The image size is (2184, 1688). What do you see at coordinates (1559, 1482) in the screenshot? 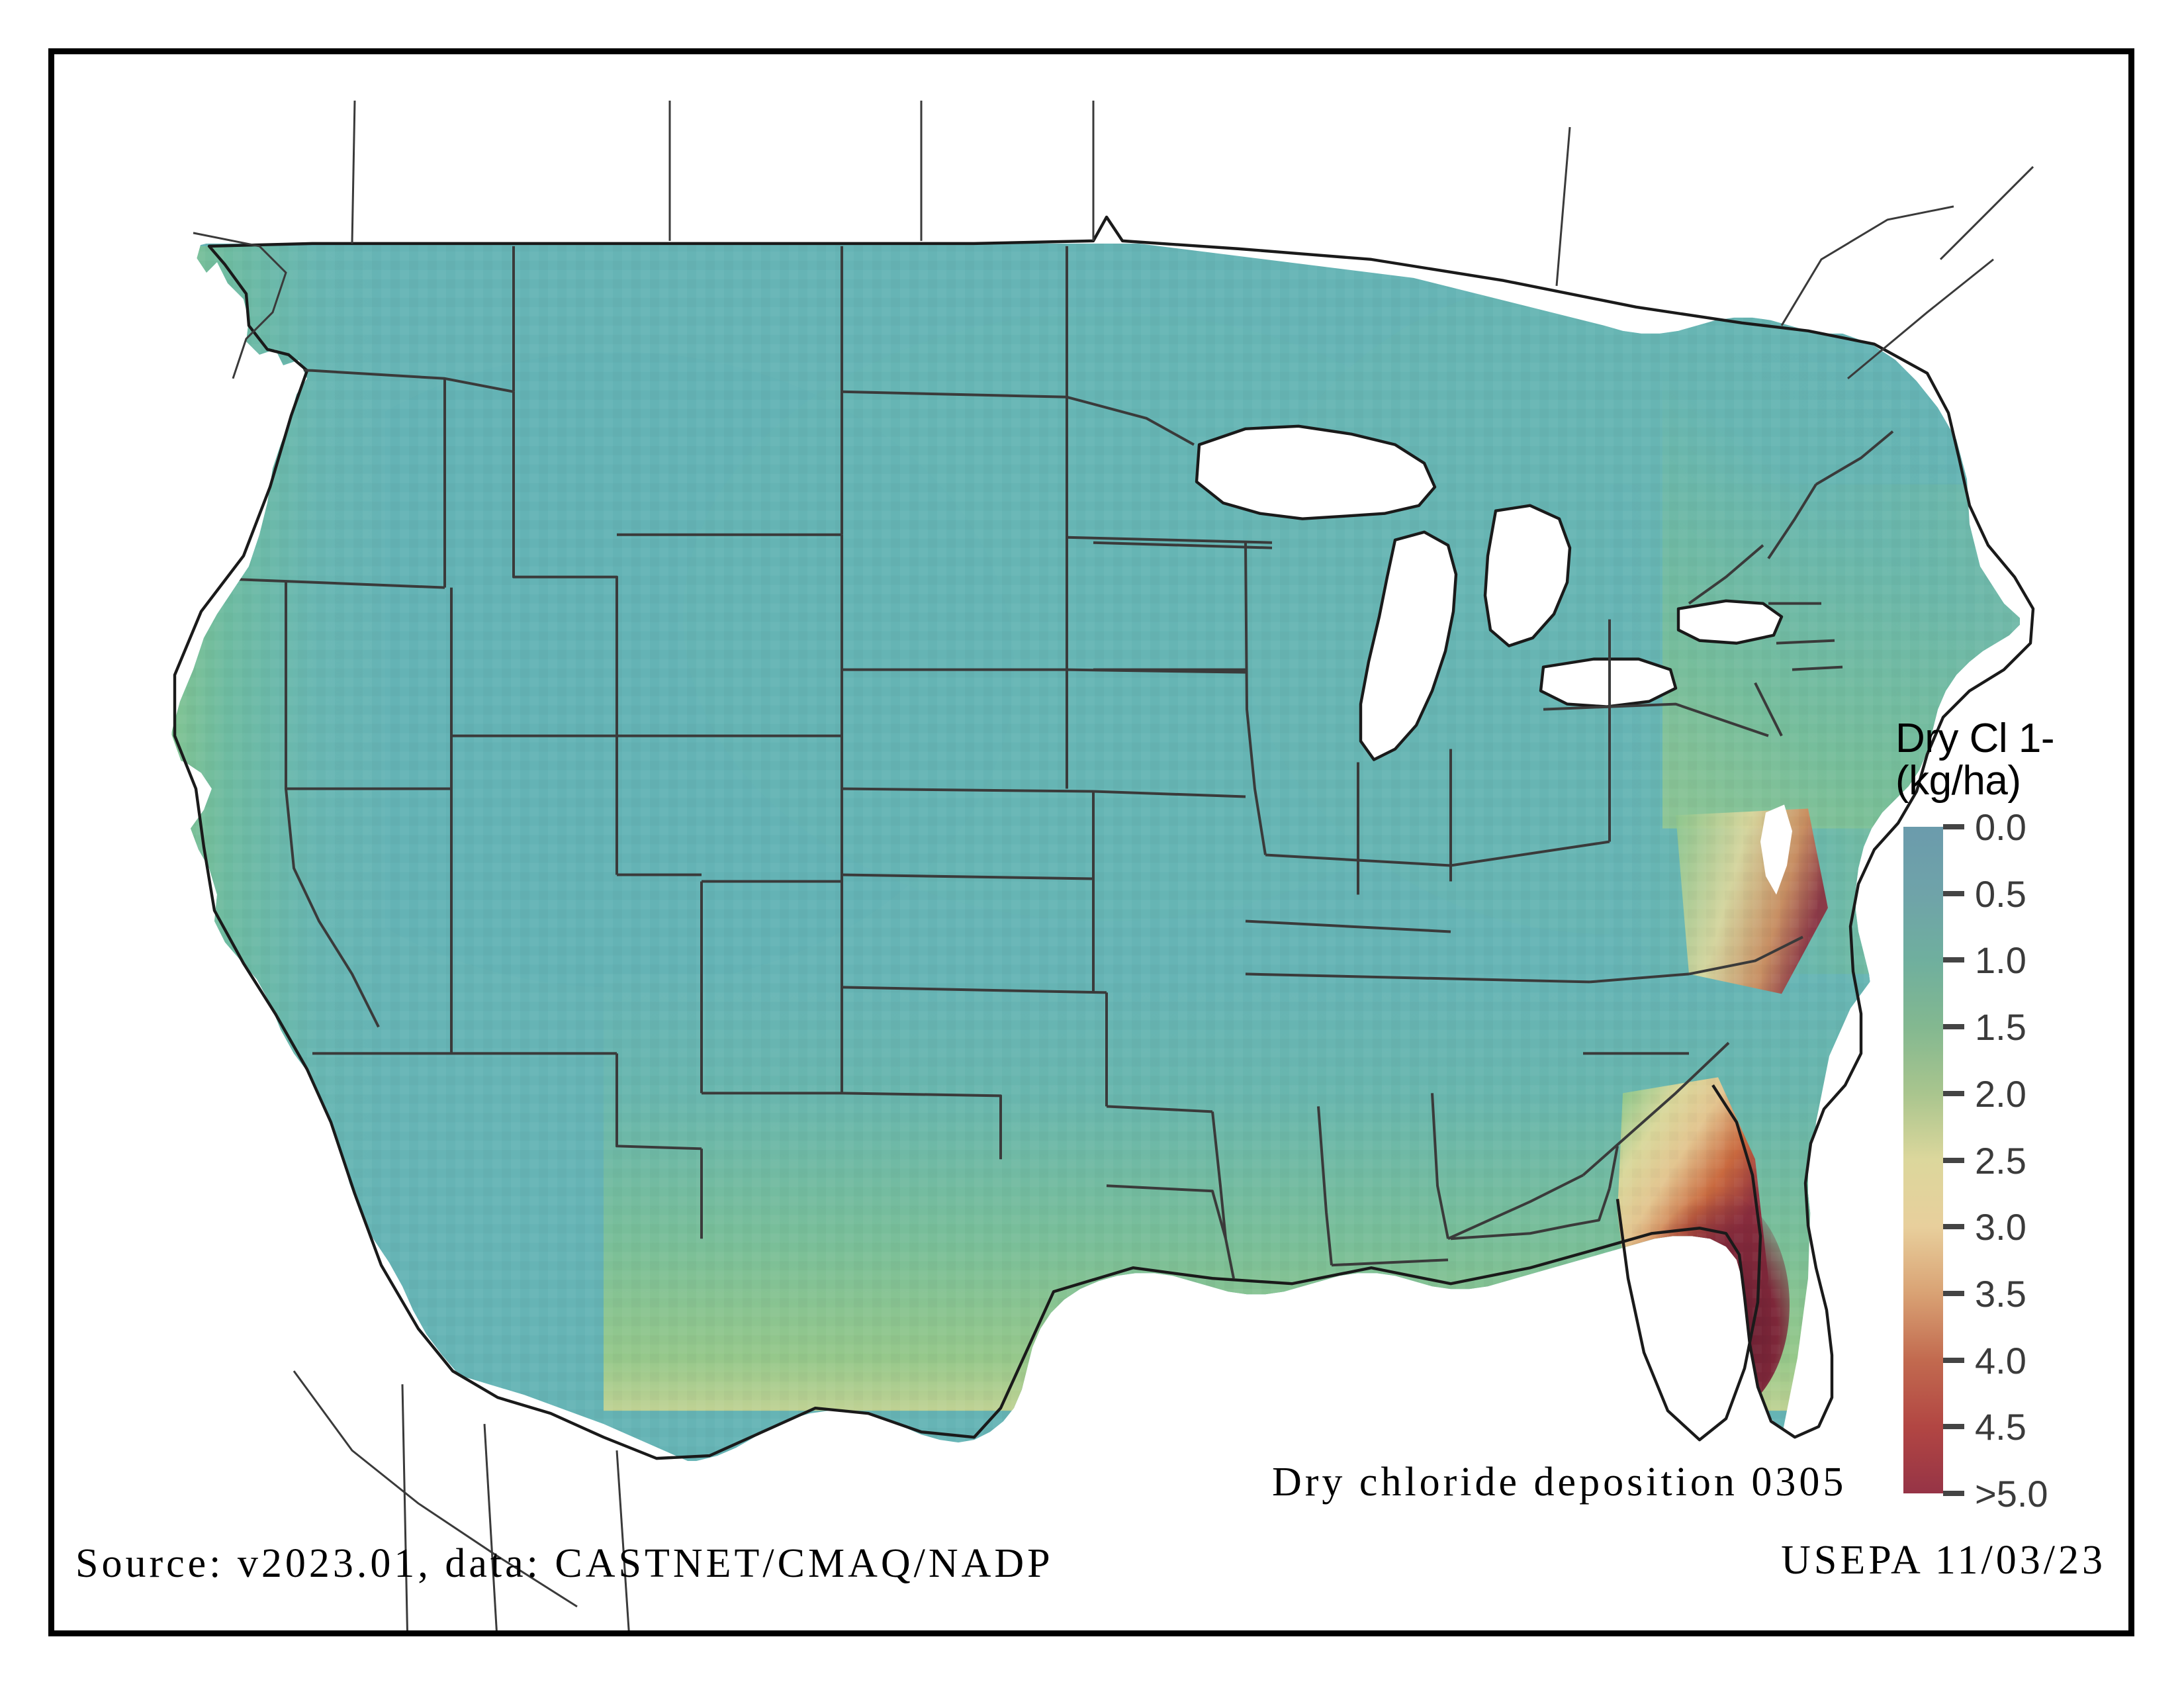
I see `map-caption-title: Dry chloride deposition 0305` at bounding box center [1559, 1482].